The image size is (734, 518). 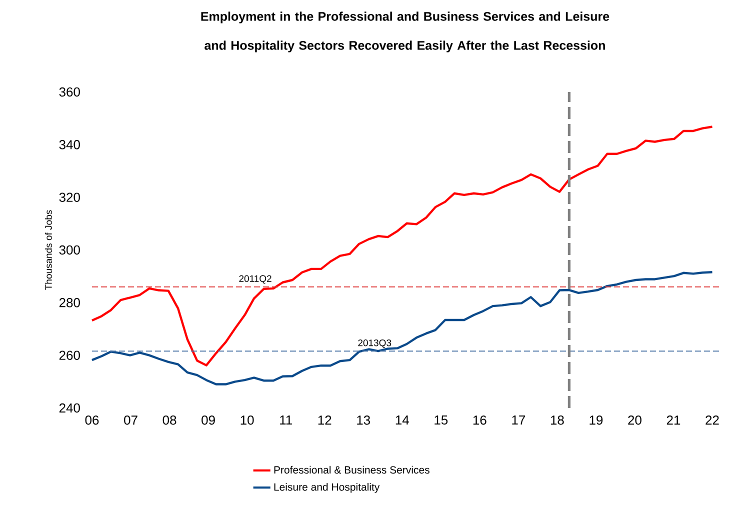 I want to click on x-tick-label: 18, so click(x=557, y=420).